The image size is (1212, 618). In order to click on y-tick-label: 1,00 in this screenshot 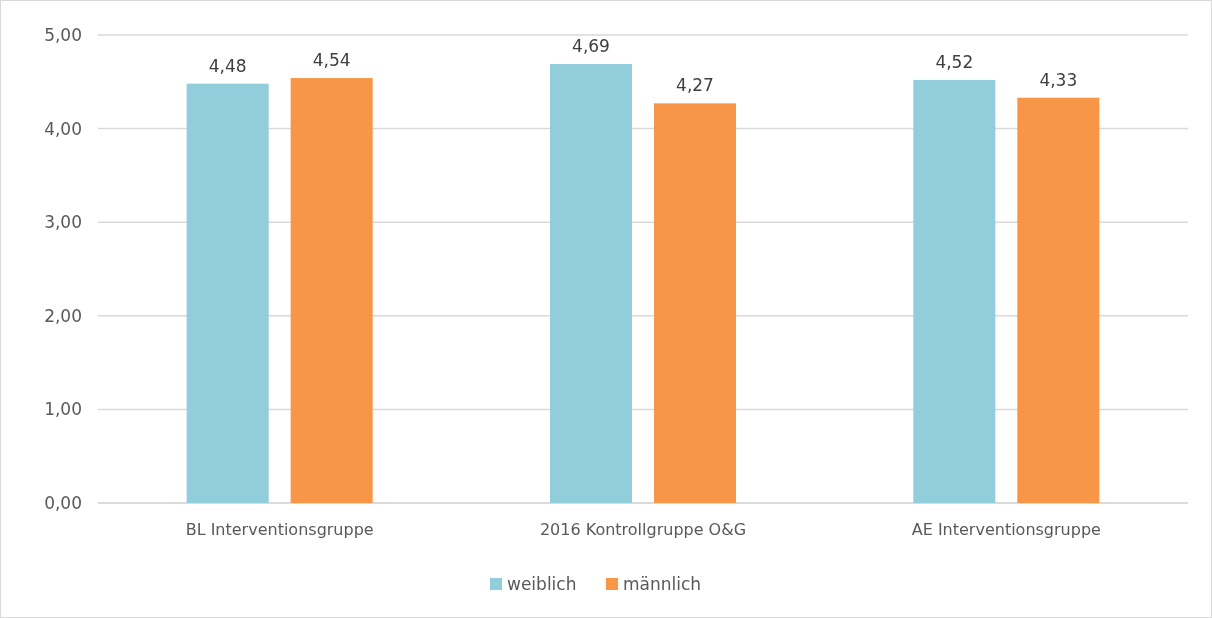, I will do `click(63, 409)`.